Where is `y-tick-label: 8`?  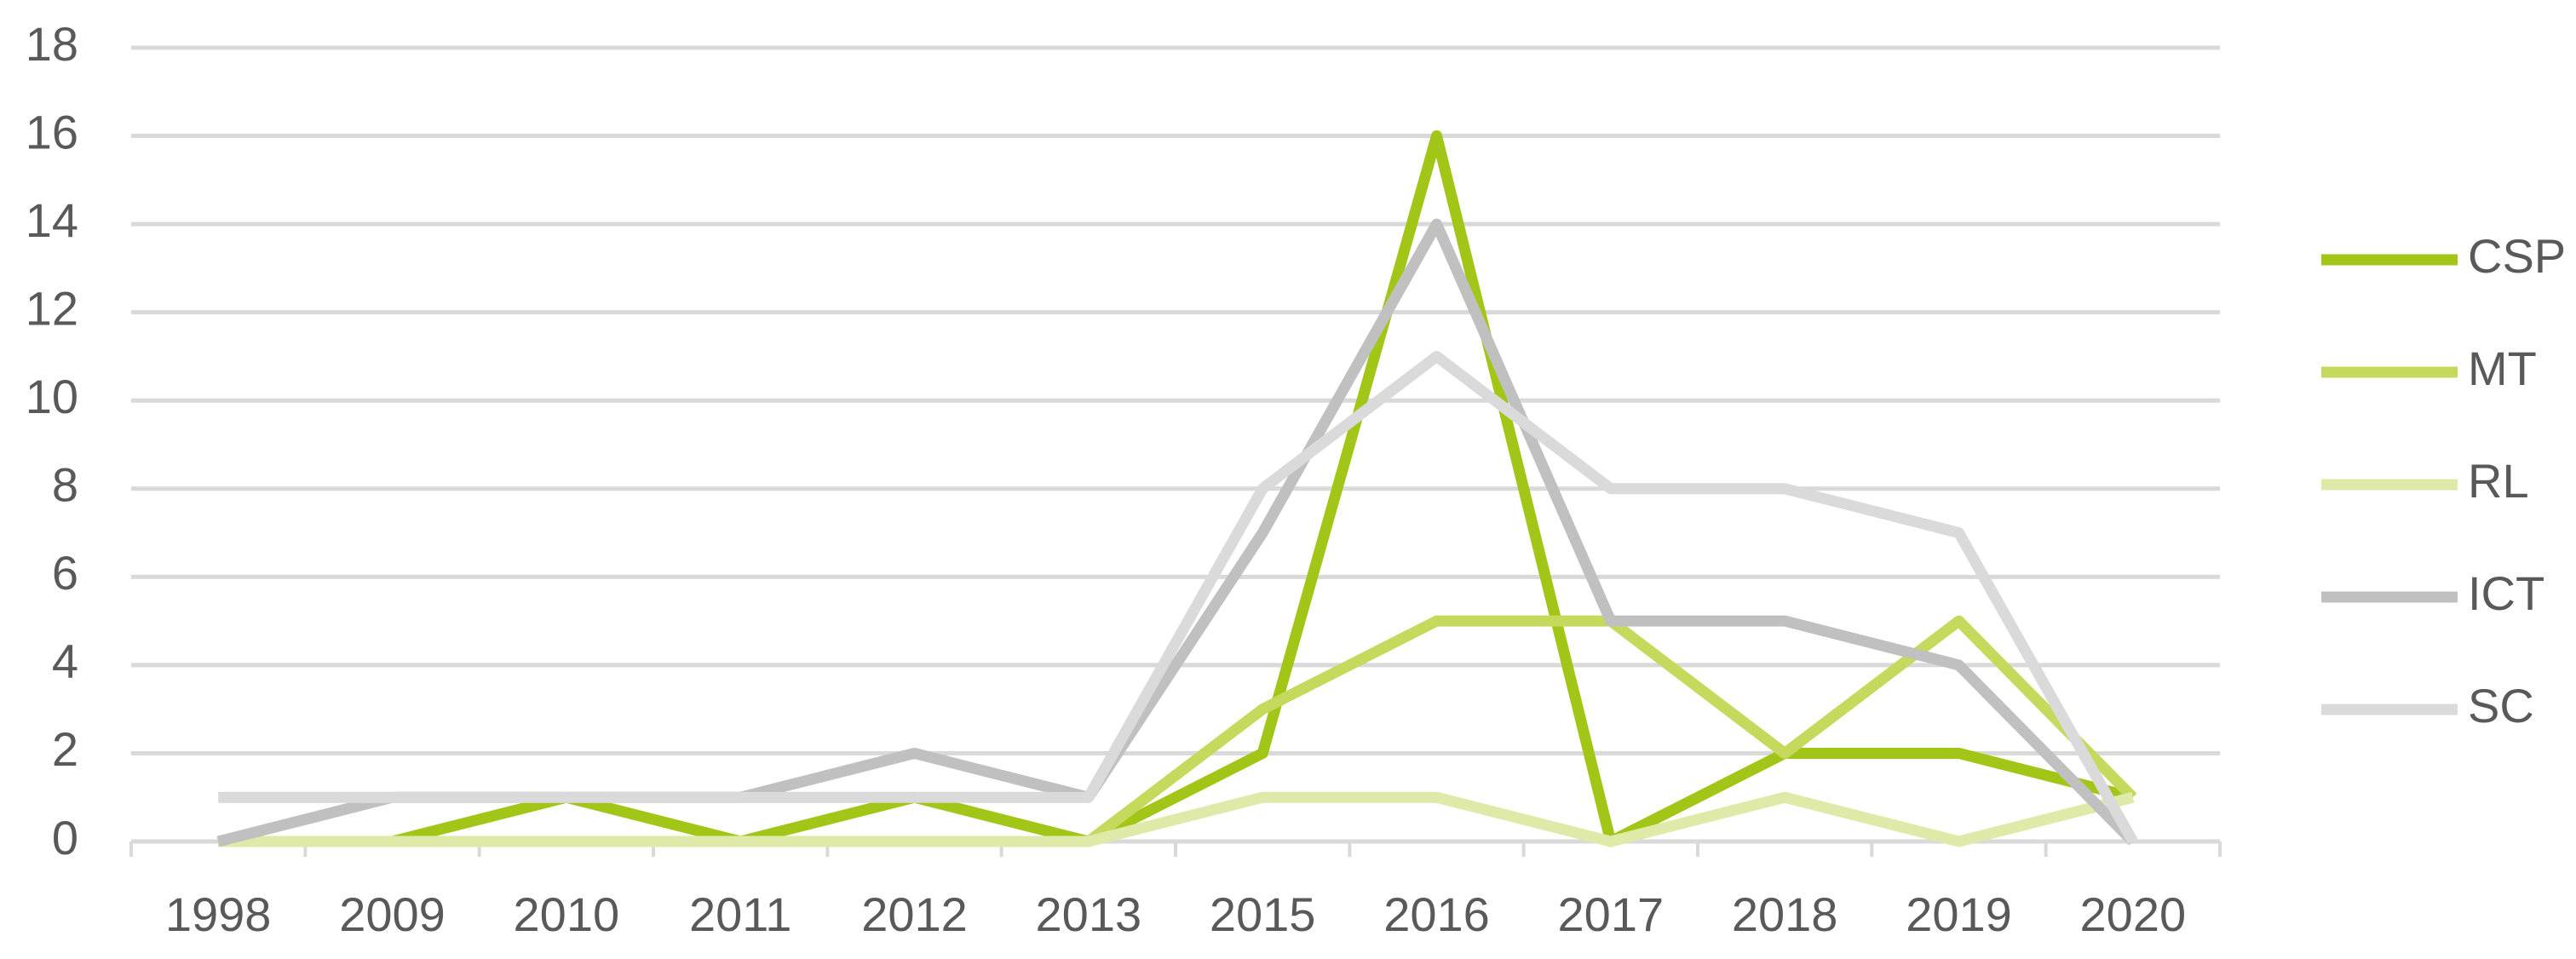 y-tick-label: 8 is located at coordinates (65, 485).